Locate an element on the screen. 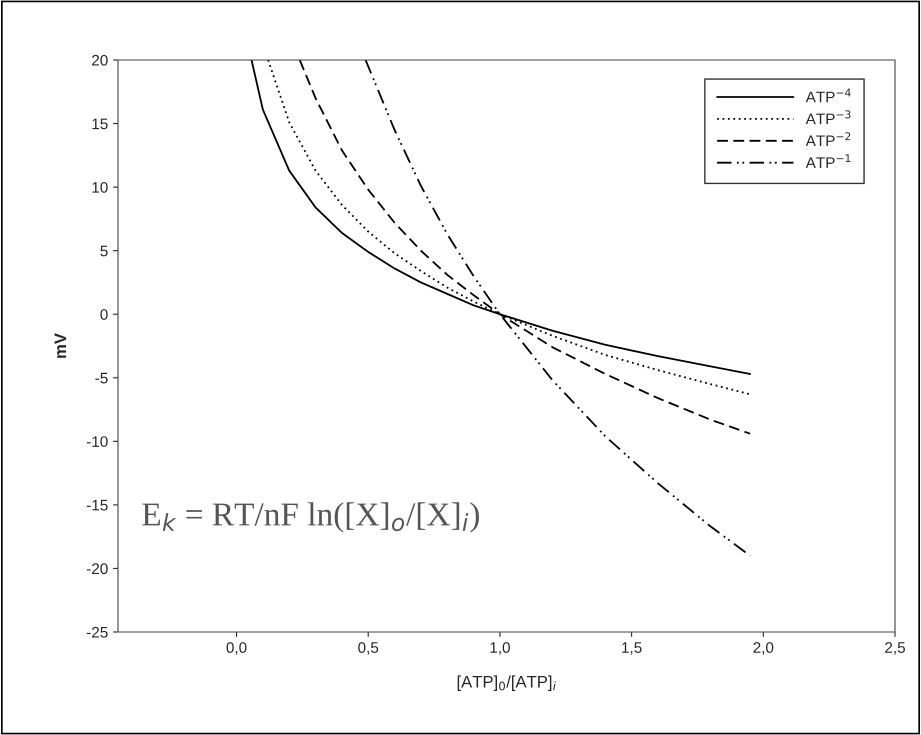  y-tick-label: 10 is located at coordinates (100, 187).